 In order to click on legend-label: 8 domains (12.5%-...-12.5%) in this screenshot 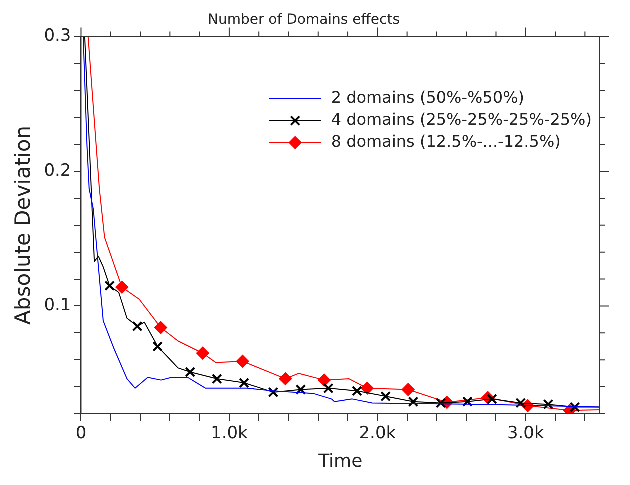, I will do `click(446, 141)`.